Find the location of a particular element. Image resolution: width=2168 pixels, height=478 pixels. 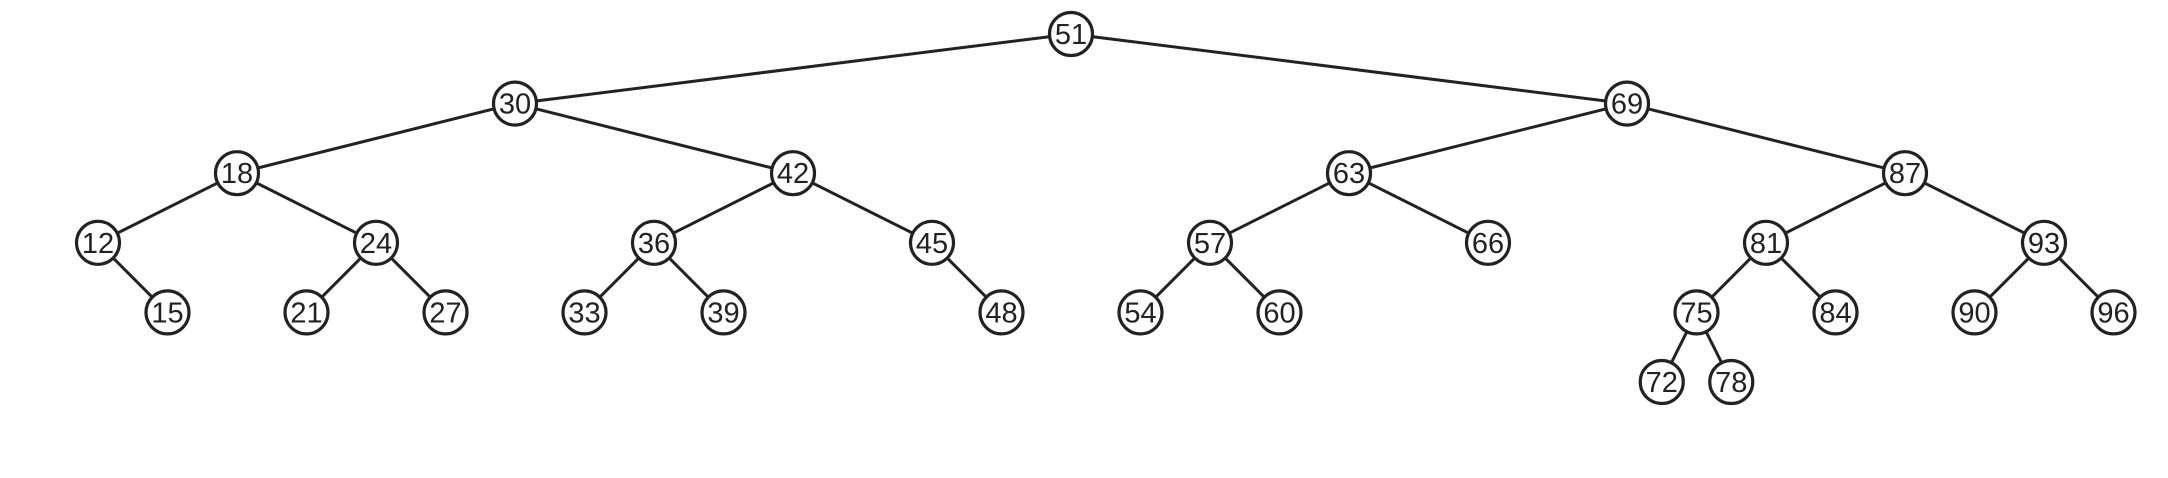

node-label: 81 is located at coordinates (1766, 244).